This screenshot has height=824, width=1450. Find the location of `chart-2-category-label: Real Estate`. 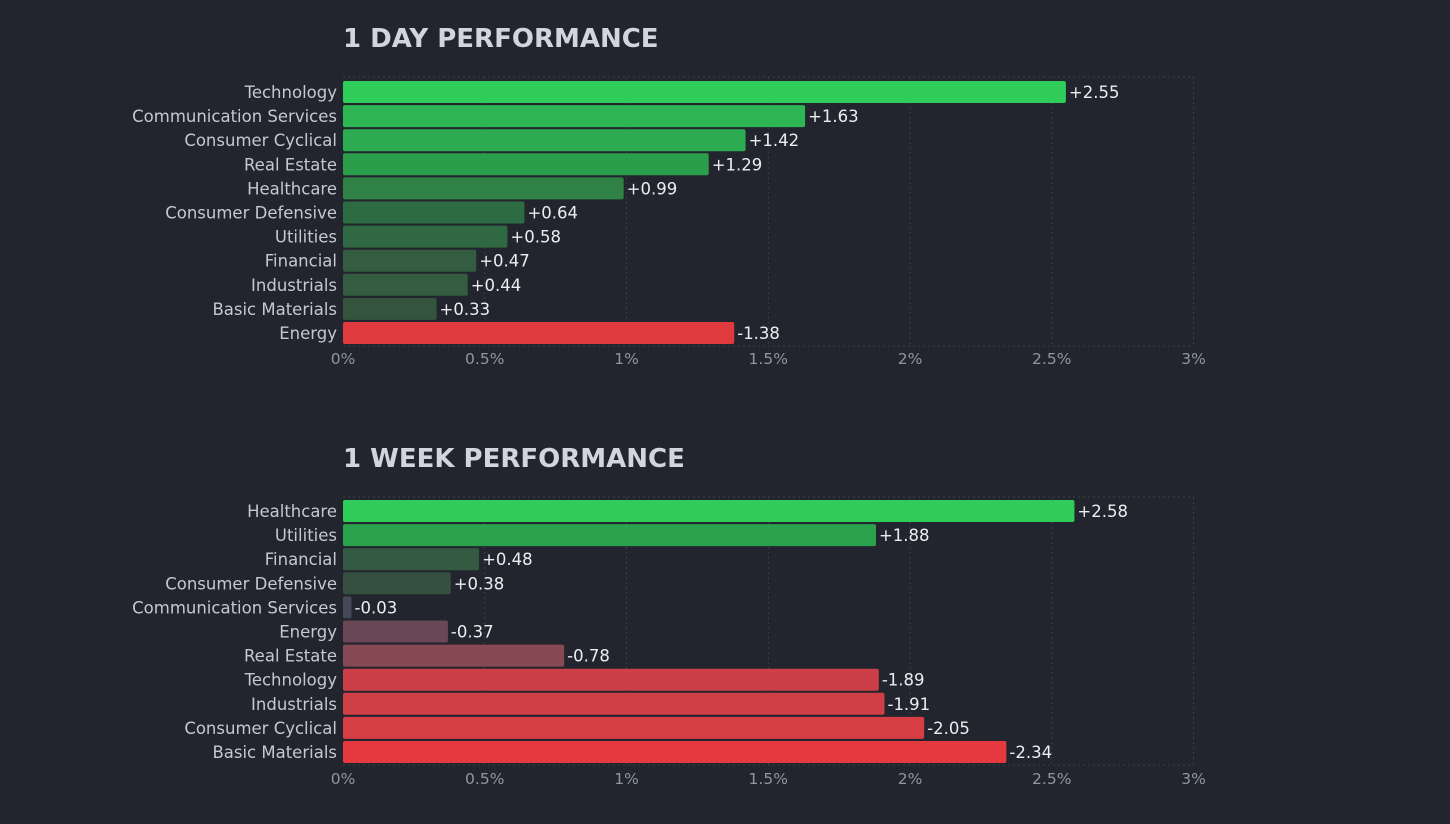

chart-2-category-label: Real Estate is located at coordinates (290, 656).